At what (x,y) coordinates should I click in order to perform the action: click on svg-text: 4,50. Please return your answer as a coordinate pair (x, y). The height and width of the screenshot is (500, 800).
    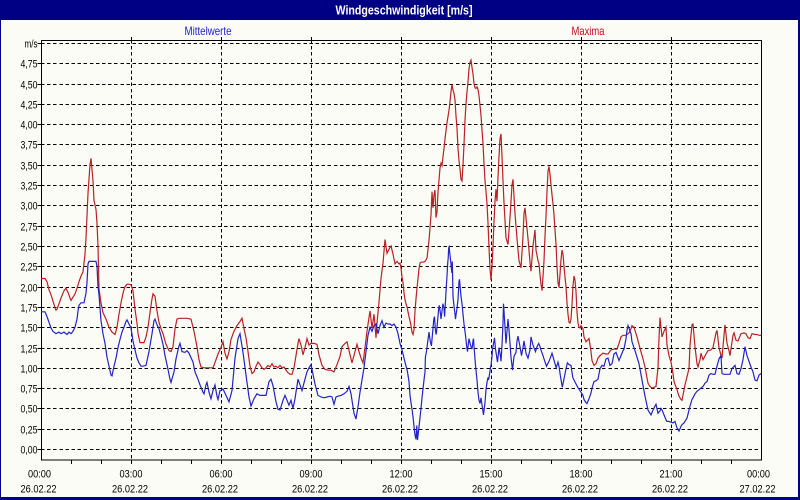
    Looking at the image, I should click on (29, 85).